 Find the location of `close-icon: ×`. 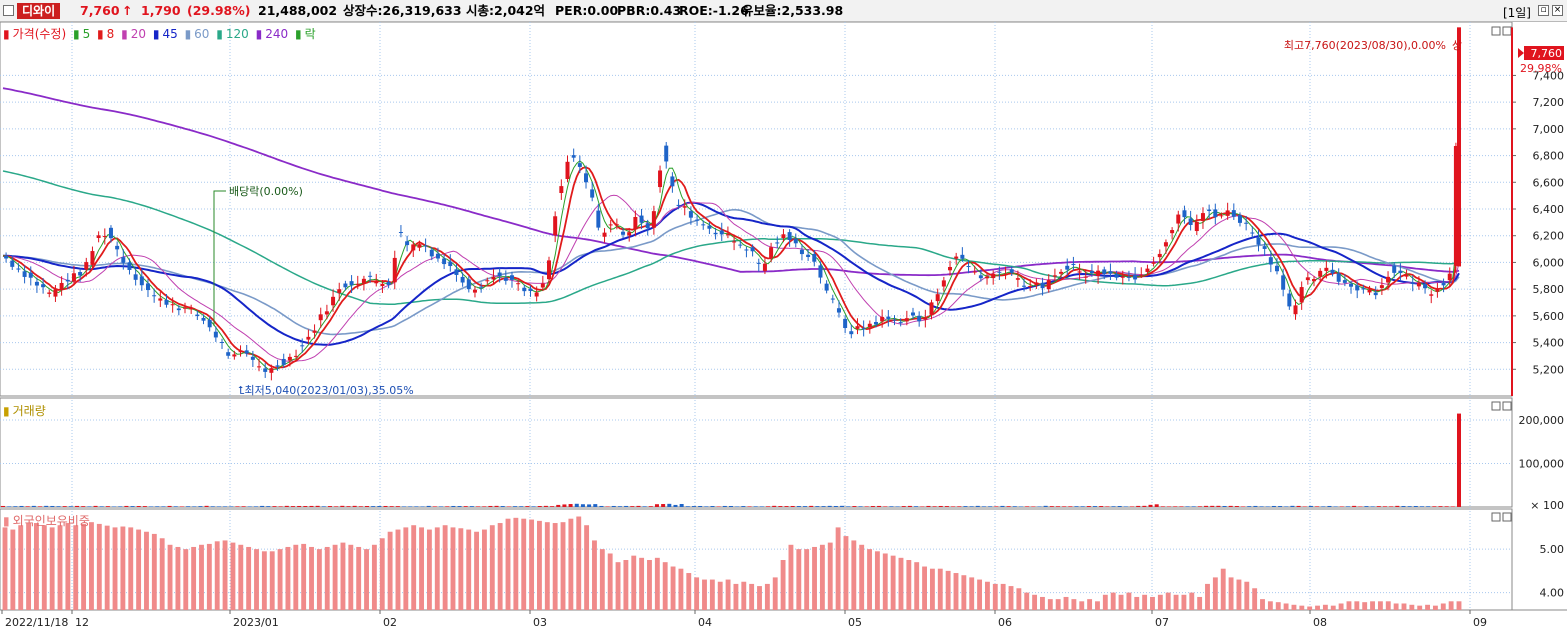

close-icon: × is located at coordinates (1557, 10).